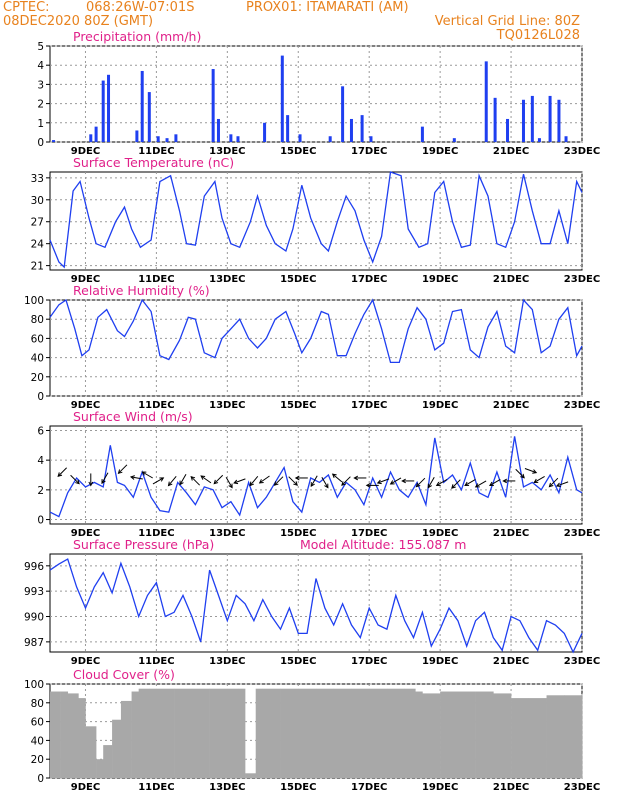  What do you see at coordinates (124, 674) in the screenshot?
I see `panel-title: Cloud Cover (%)` at bounding box center [124, 674].